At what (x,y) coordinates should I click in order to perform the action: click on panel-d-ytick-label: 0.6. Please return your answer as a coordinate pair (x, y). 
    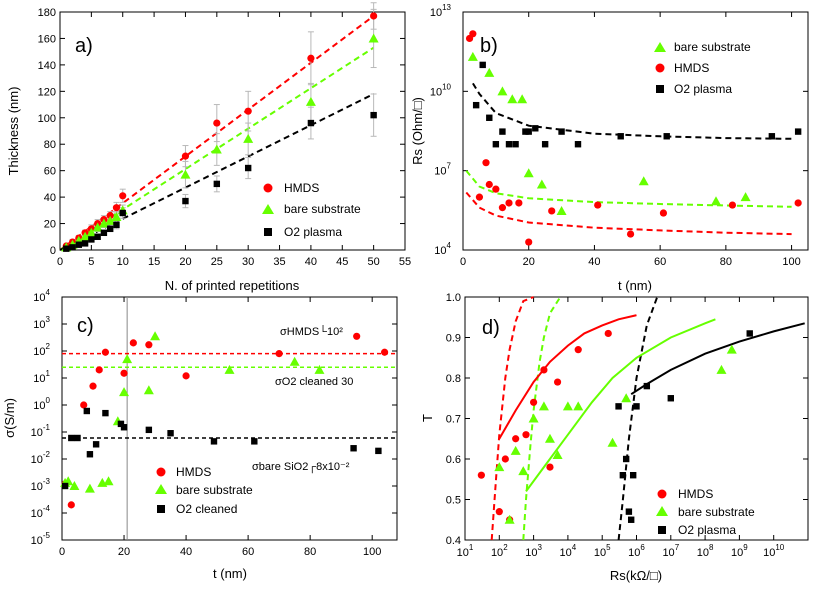
    Looking at the image, I should click on (453, 460).